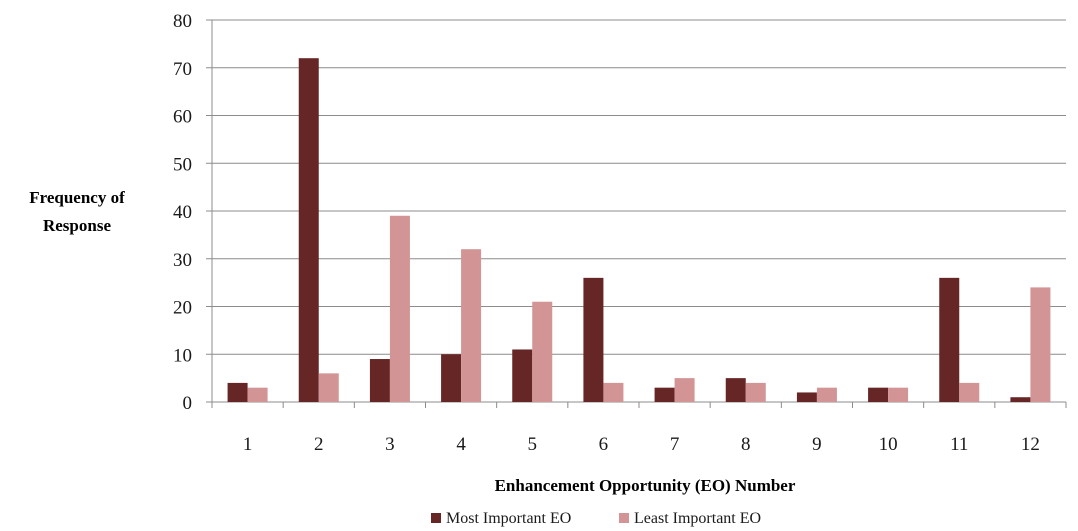 The image size is (1078, 531). I want to click on x-tick-label: 5, so click(533, 444).